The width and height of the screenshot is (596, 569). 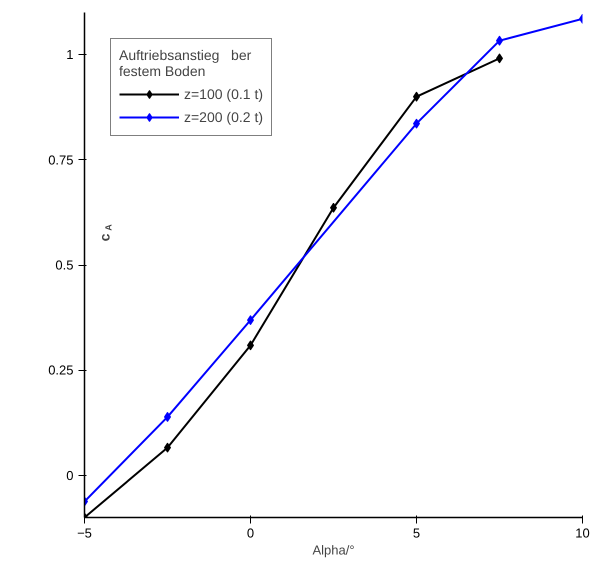 I want to click on y-tick-label: 0, so click(x=70, y=475).